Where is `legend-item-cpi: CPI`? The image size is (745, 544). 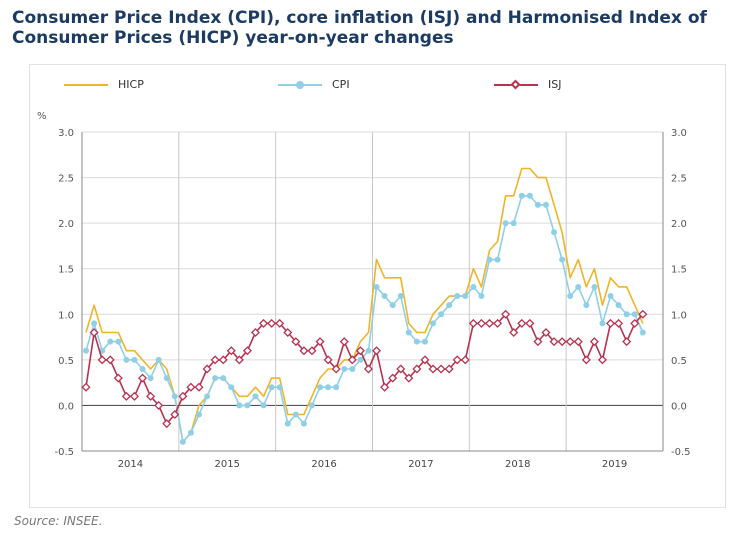 legend-item-cpi: CPI is located at coordinates (343, 85).